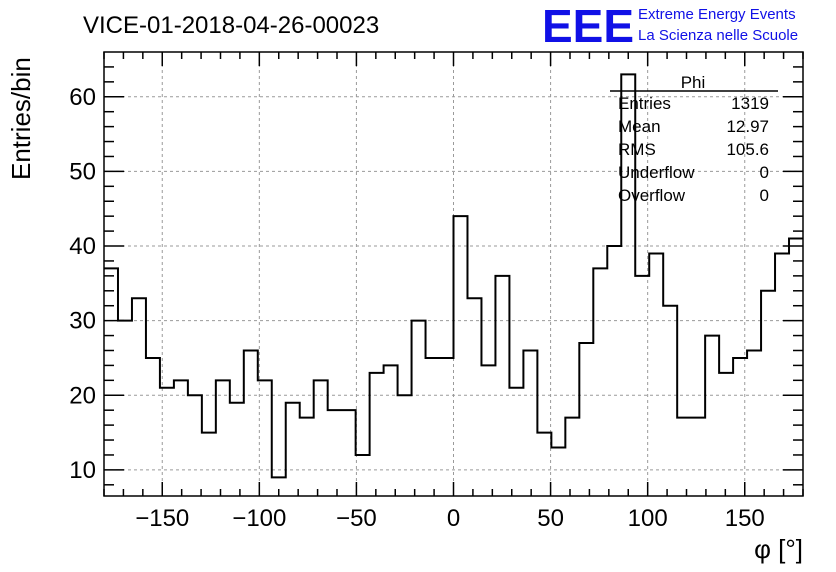 The width and height of the screenshot is (836, 572). What do you see at coordinates (453, 518) in the screenshot?
I see `x-tick-label: 0` at bounding box center [453, 518].